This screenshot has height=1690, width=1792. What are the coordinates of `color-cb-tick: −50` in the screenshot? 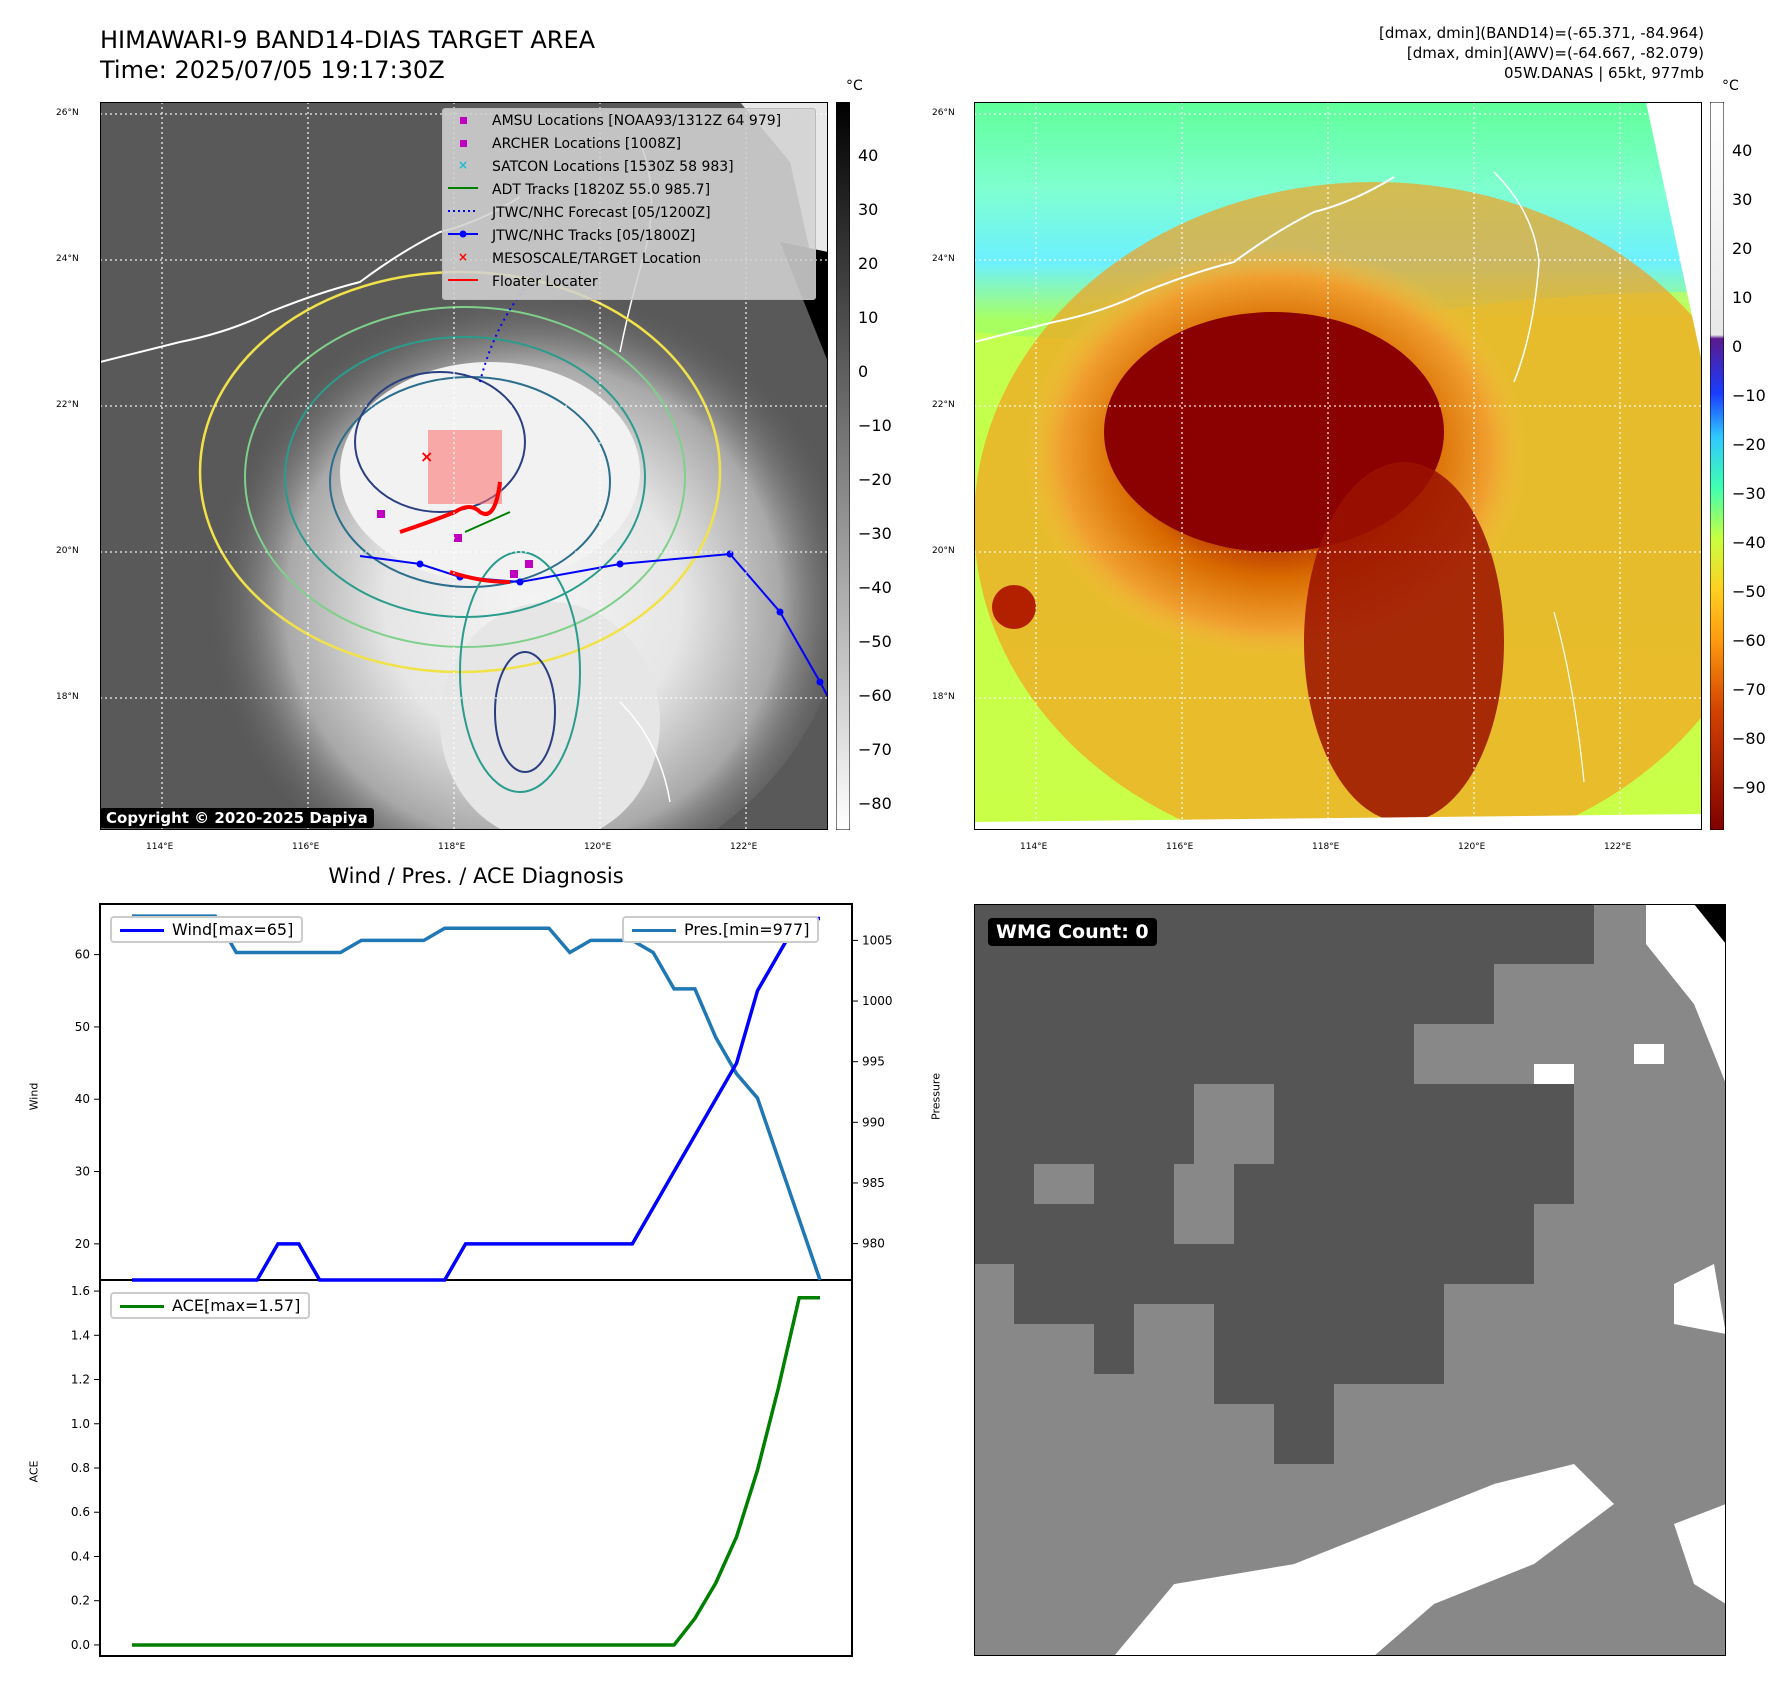 It's located at (1749, 591).